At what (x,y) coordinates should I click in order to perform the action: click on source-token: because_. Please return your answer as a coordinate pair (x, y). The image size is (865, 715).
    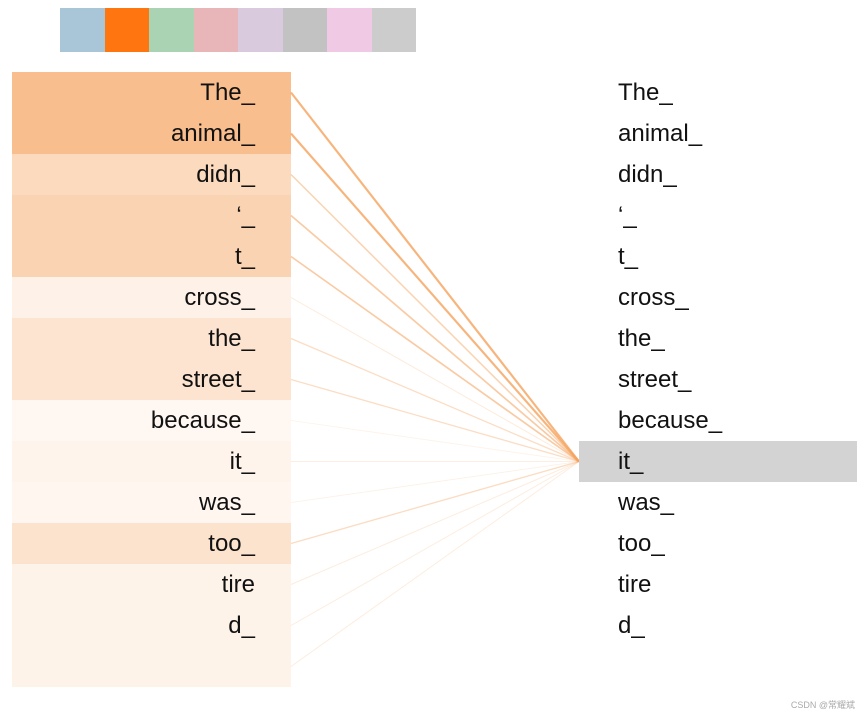
    Looking at the image, I should click on (151, 420).